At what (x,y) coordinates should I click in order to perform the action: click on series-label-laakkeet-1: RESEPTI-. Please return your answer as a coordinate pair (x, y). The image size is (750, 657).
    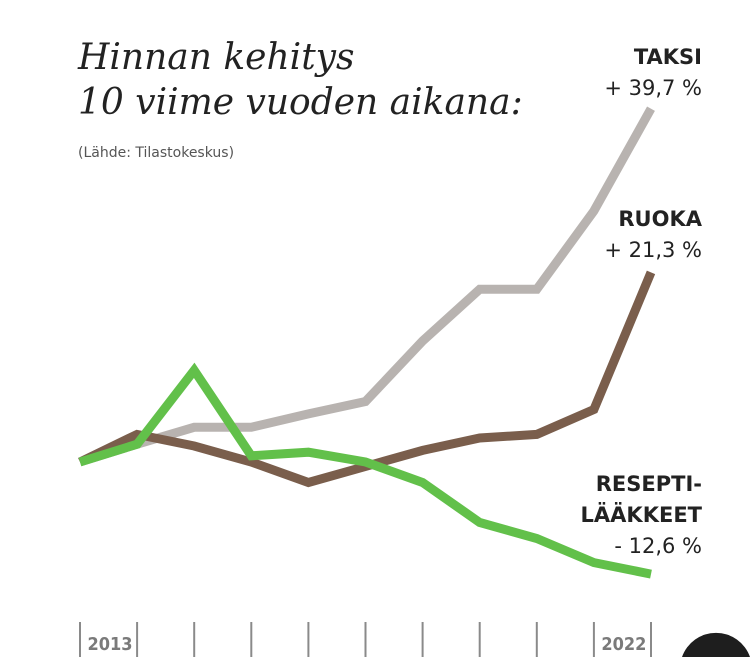
    Looking at the image, I should click on (649, 484).